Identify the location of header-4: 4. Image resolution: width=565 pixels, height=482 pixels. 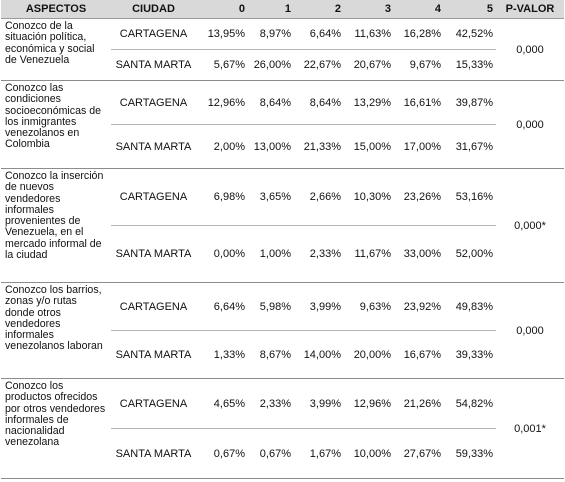
(419, 9).